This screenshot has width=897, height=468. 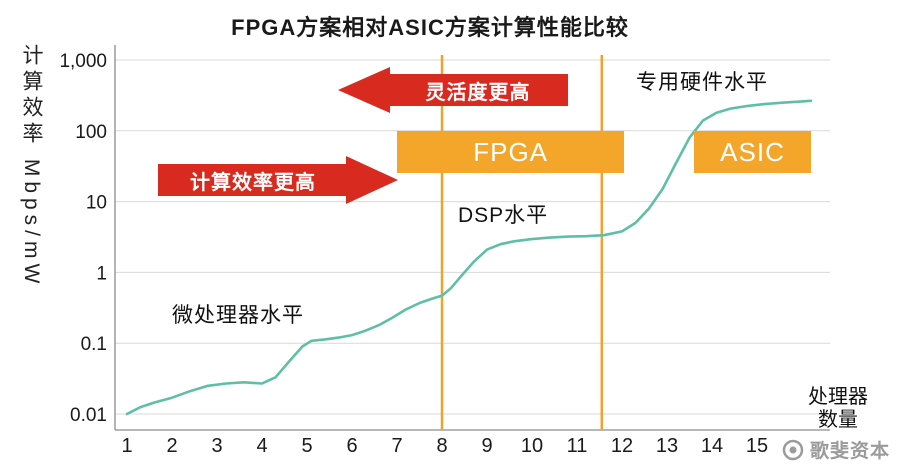 I want to click on fpga-band-label: FPGA, so click(x=511, y=151).